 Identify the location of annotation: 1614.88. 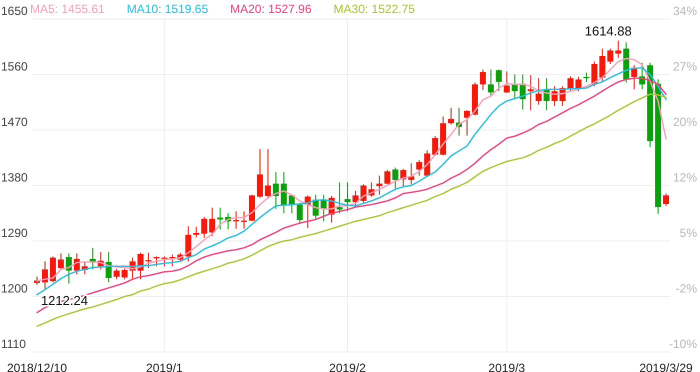
(608, 31).